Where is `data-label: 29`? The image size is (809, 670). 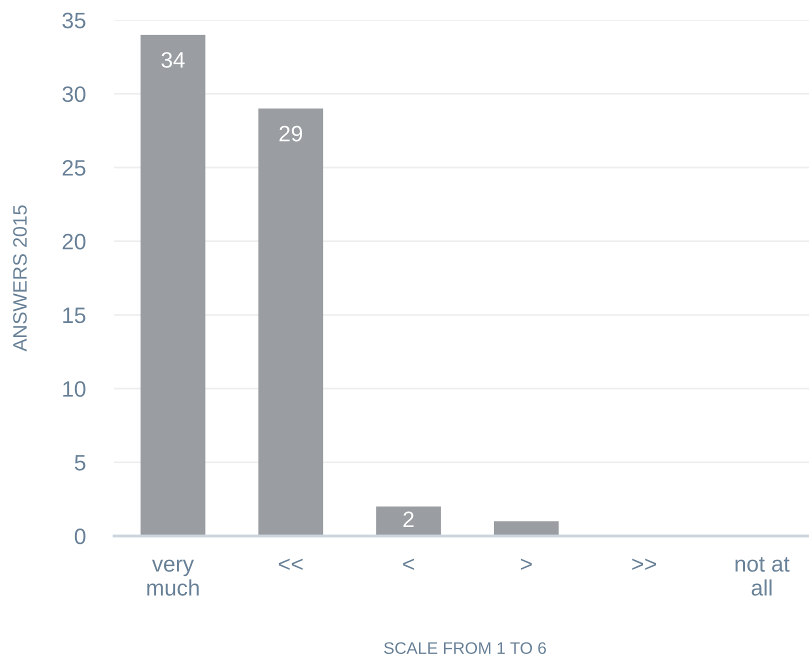 data-label: 29 is located at coordinates (291, 134).